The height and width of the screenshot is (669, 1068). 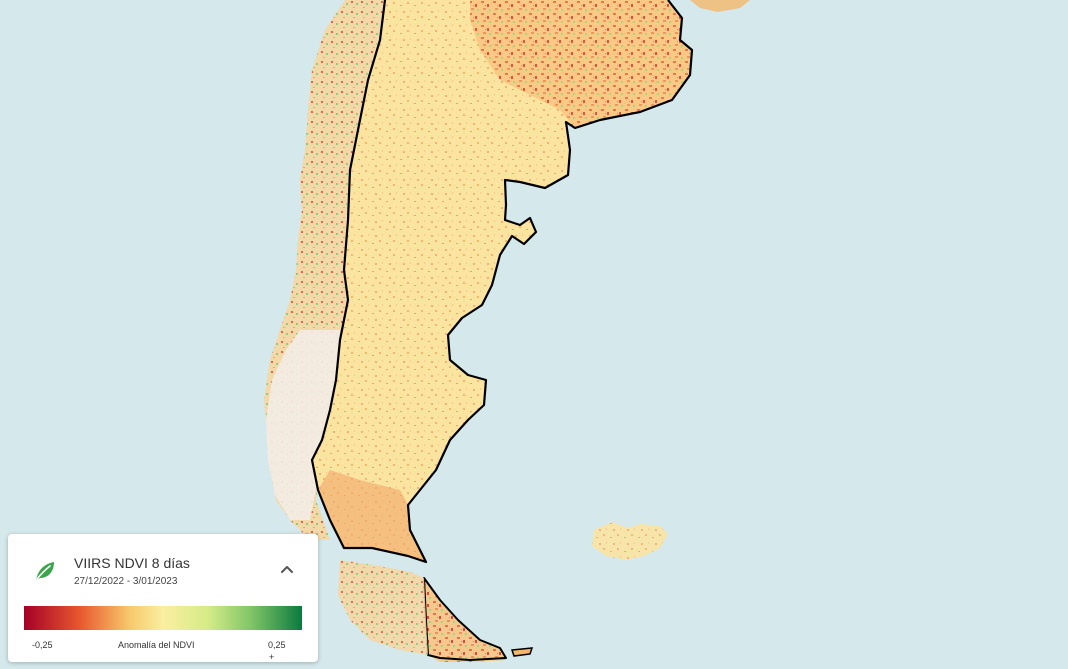 What do you see at coordinates (383, 607) in the screenshot?
I see `chile-south-islands` at bounding box center [383, 607].